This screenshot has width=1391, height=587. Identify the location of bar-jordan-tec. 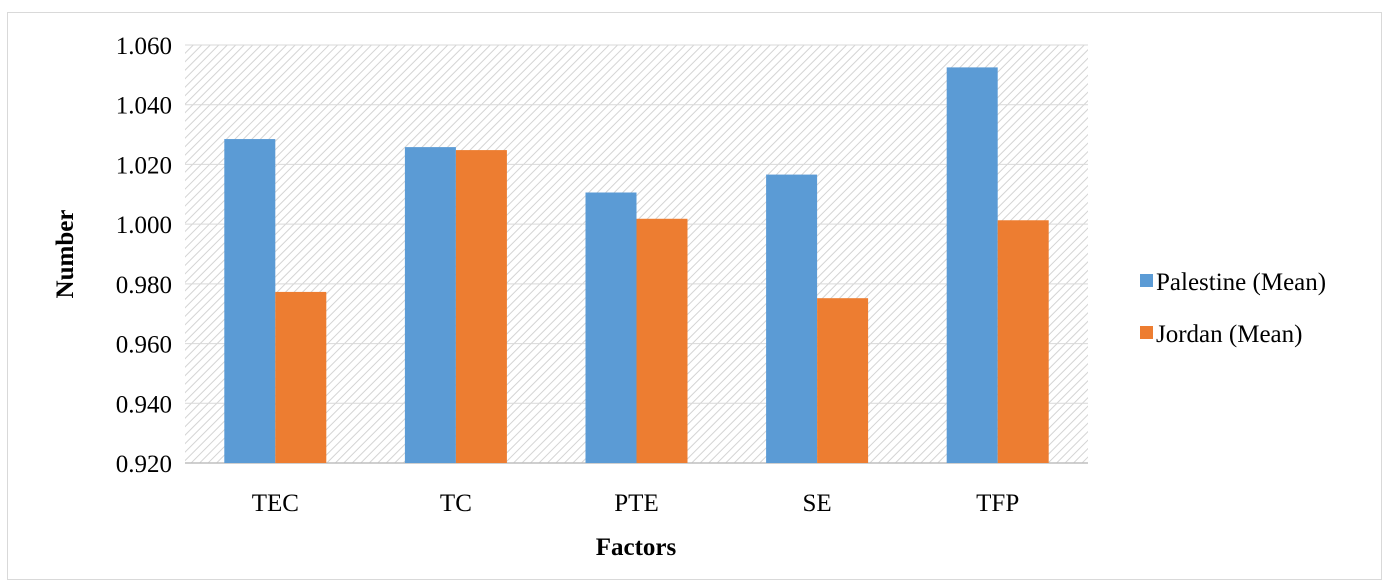
(301, 377).